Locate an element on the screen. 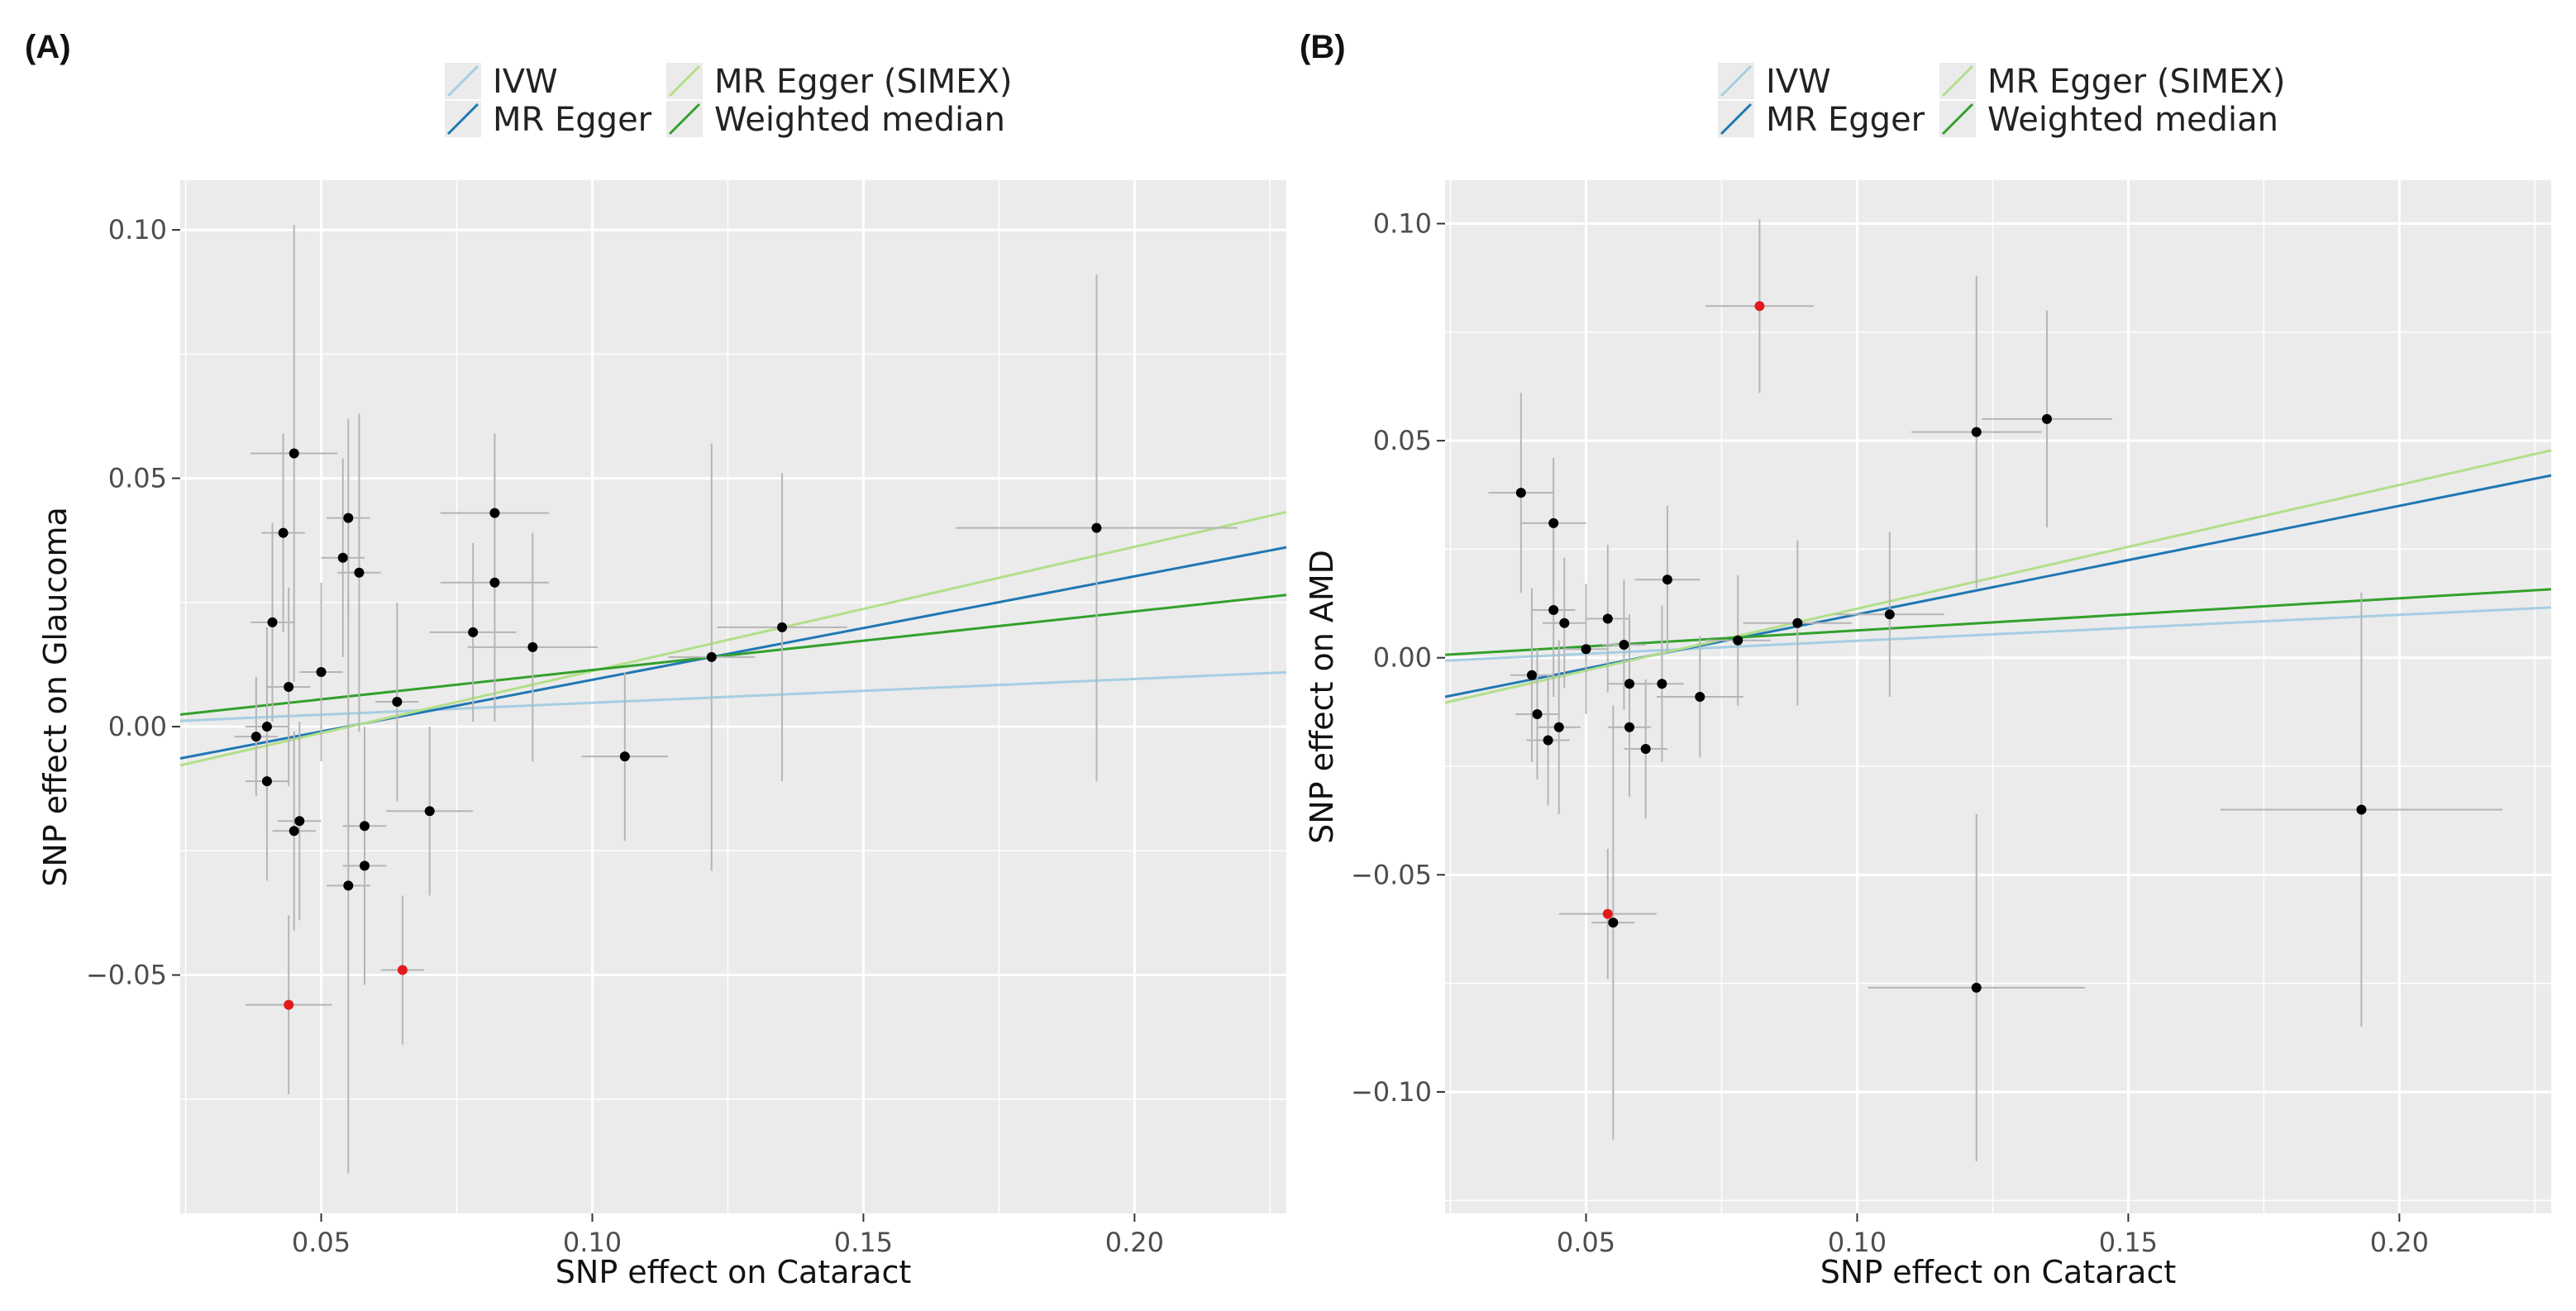 The image size is (2576, 1311). data-points is located at coordinates (676, 729).